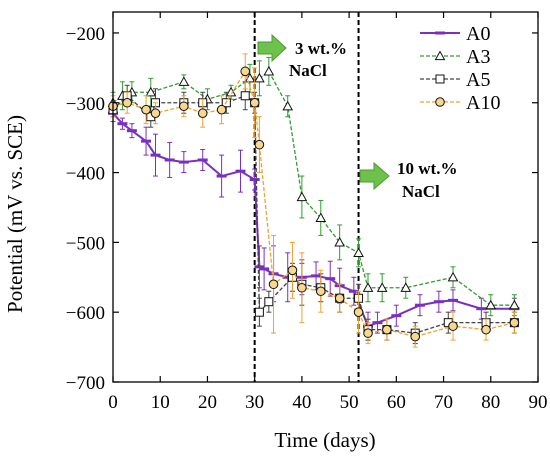 This screenshot has height=460, width=550. What do you see at coordinates (460, 103) in the screenshot?
I see `legend-item-a10: A10` at bounding box center [460, 103].